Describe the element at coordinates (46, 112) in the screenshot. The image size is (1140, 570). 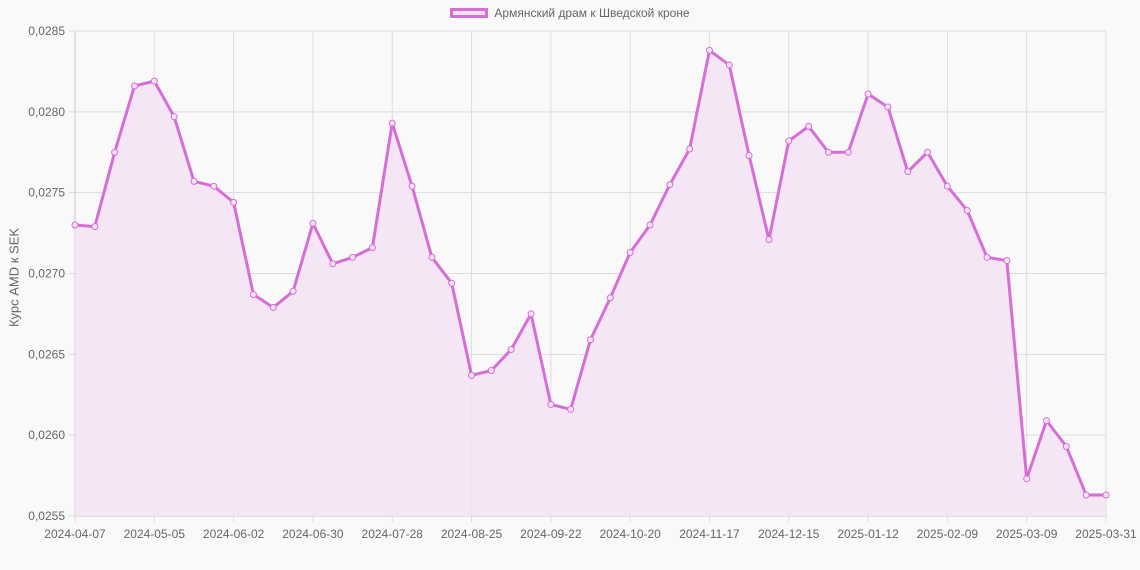
I see `y-tick-label: 0,0280` at that location.